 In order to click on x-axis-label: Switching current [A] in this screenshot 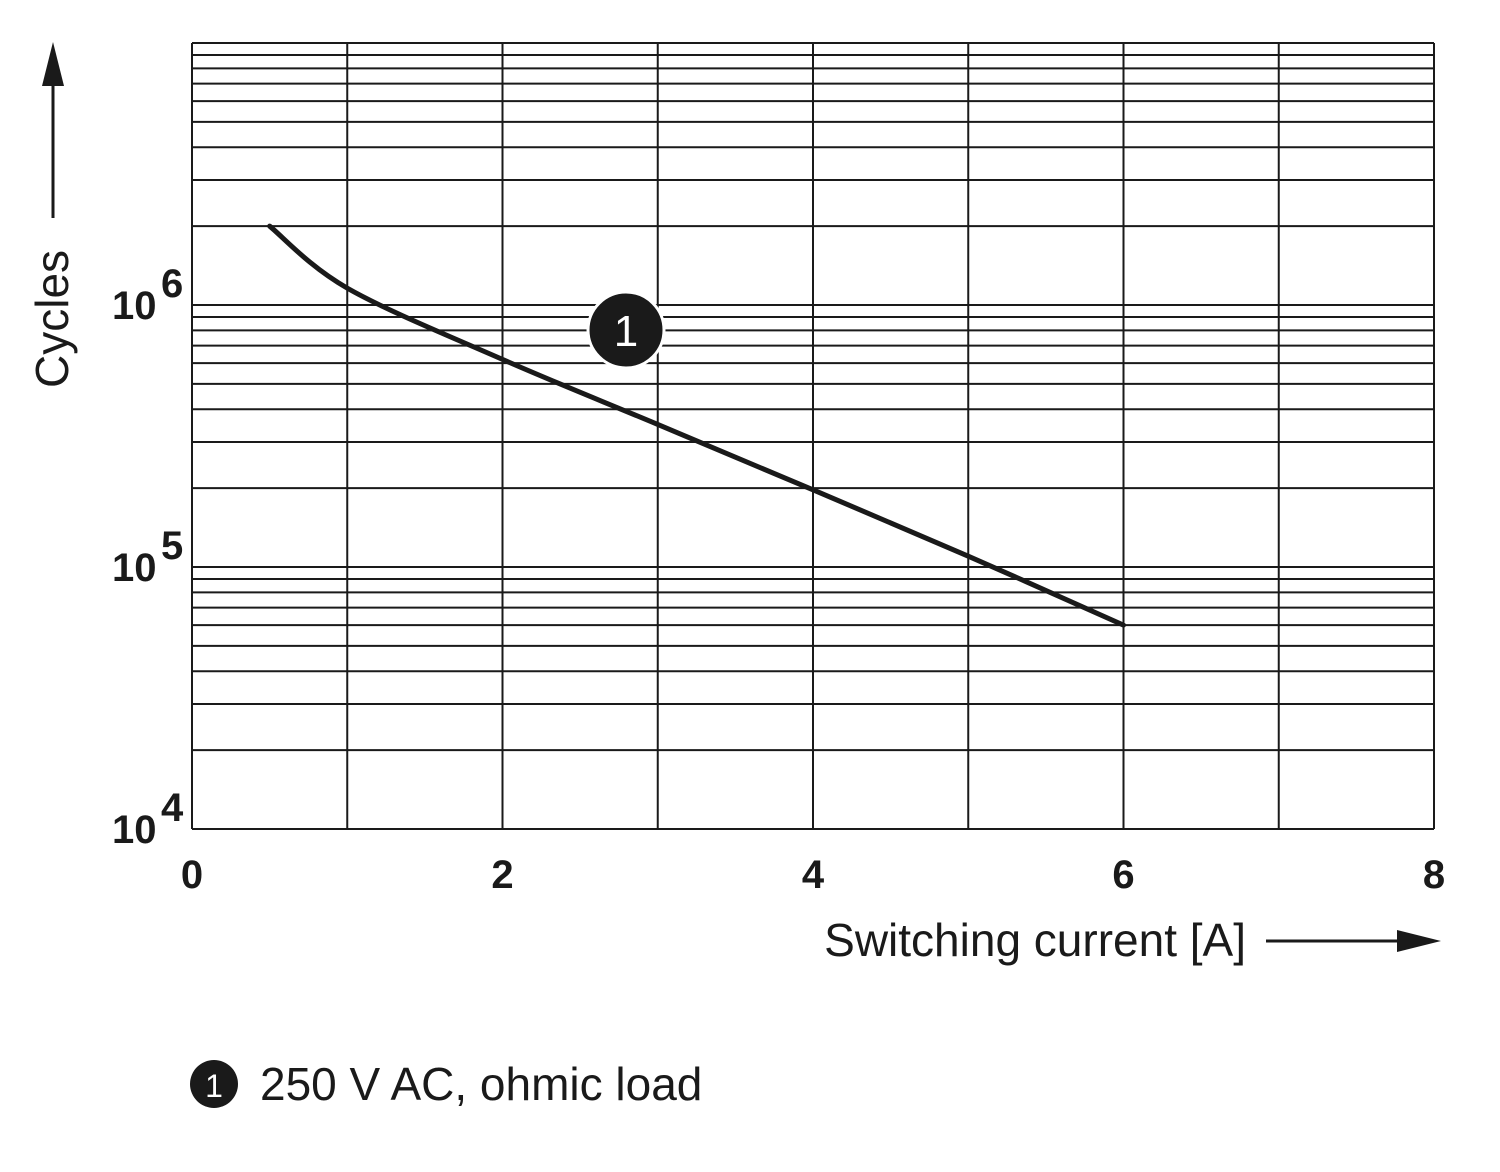, I will do `click(1035, 940)`.